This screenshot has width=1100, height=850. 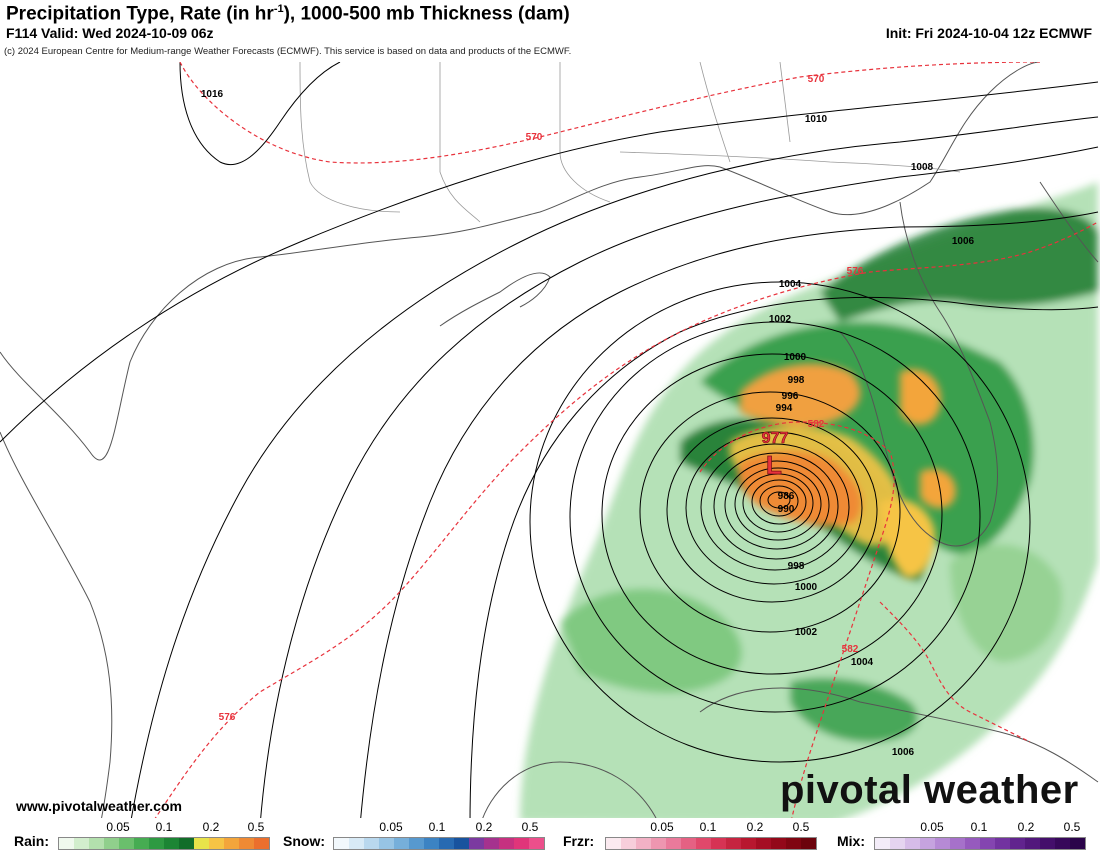 I want to click on state-borders, so click(x=630, y=142).